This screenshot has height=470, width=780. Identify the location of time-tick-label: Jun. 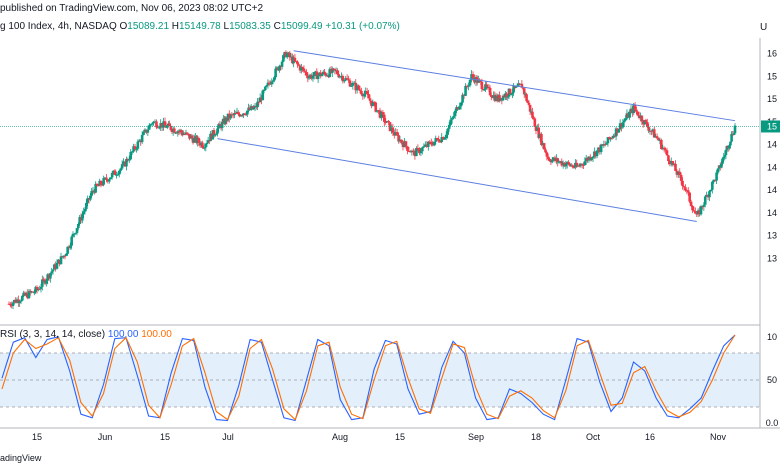
(105, 437).